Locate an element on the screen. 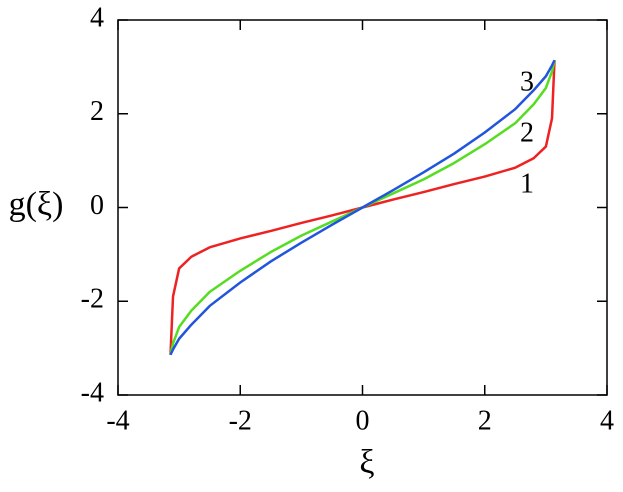 The height and width of the screenshot is (492, 623). x-tick-label: 0 is located at coordinates (363, 420).